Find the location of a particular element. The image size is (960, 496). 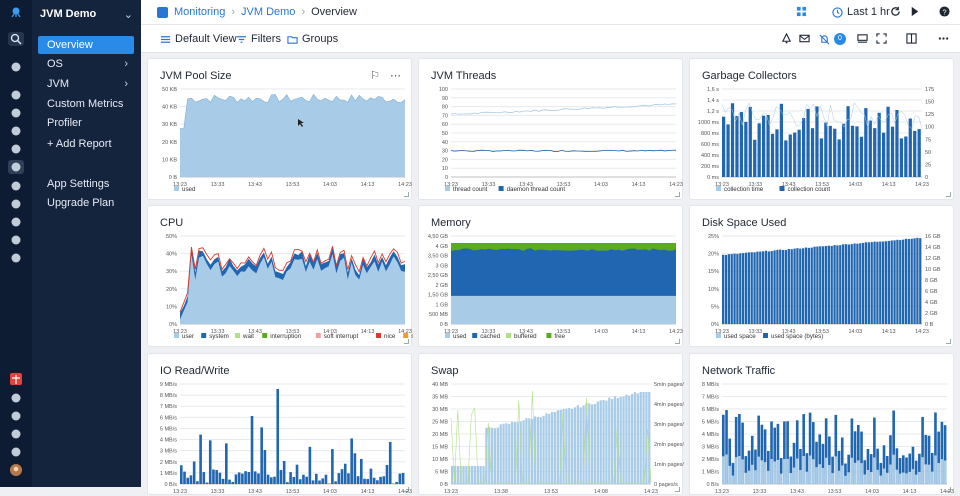

time-range-button: Last 1 hr is located at coordinates (861, 12).